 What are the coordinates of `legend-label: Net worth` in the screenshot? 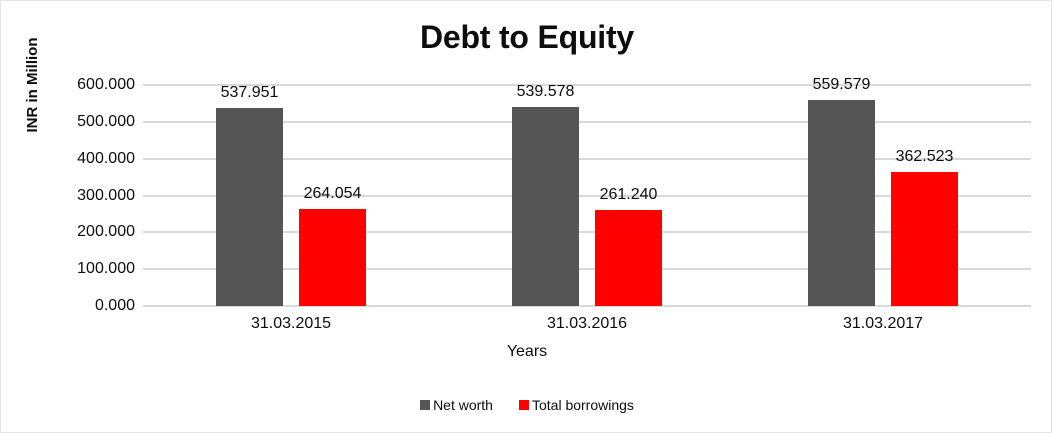 It's located at (463, 405).